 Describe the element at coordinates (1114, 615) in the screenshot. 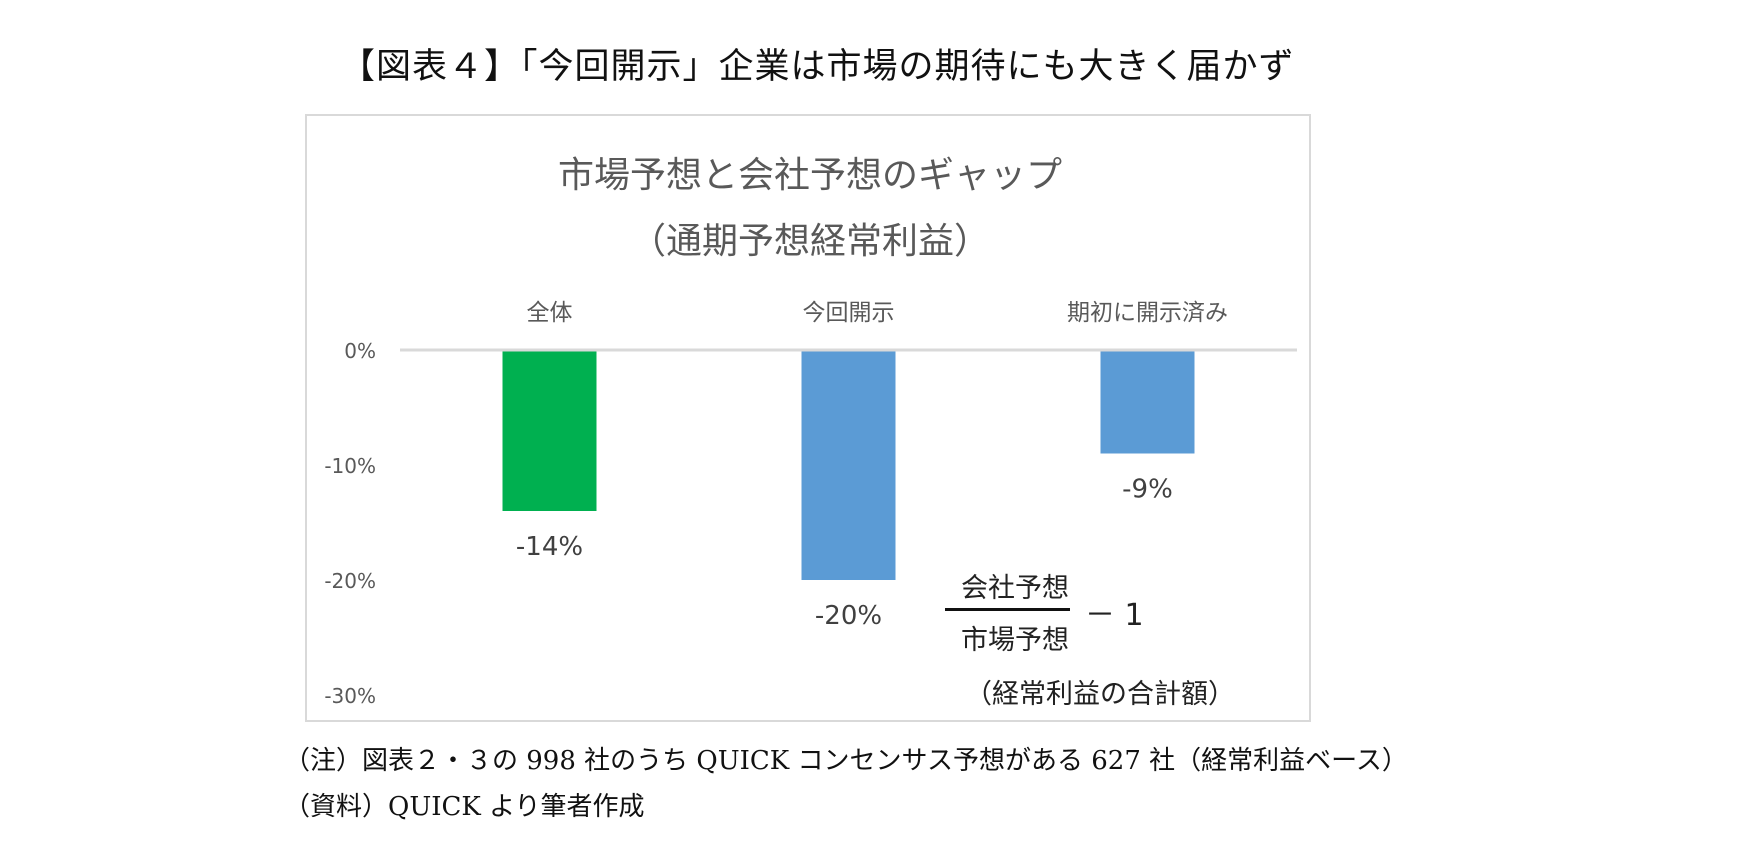

I see `formula-minus-one: － 1` at that location.